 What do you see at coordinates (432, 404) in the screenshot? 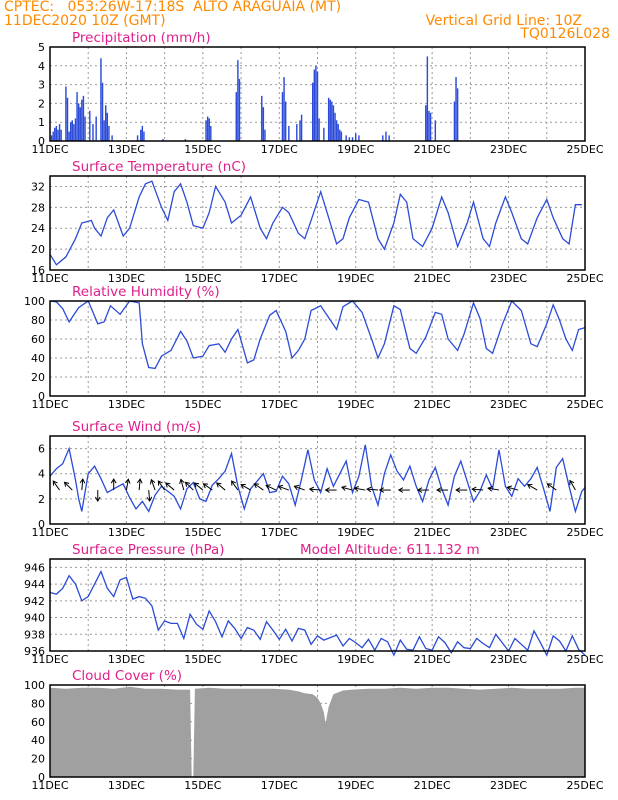
I see `rh-xtick-label: 21DEC` at bounding box center [432, 404].